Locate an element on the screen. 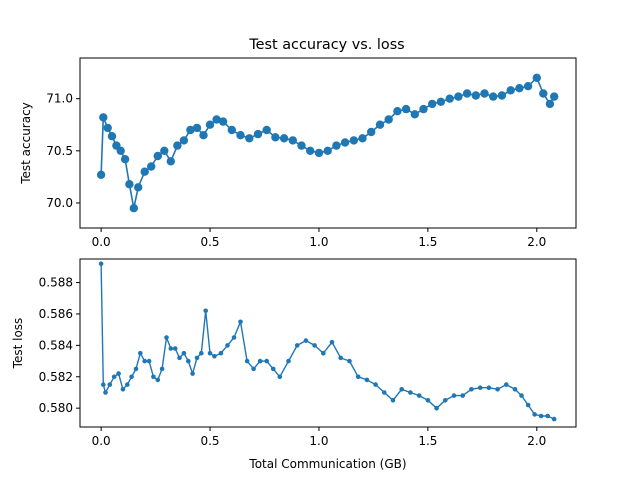 The image size is (640, 480). accuracy-y-tick-label: 70.0 is located at coordinates (59, 203).